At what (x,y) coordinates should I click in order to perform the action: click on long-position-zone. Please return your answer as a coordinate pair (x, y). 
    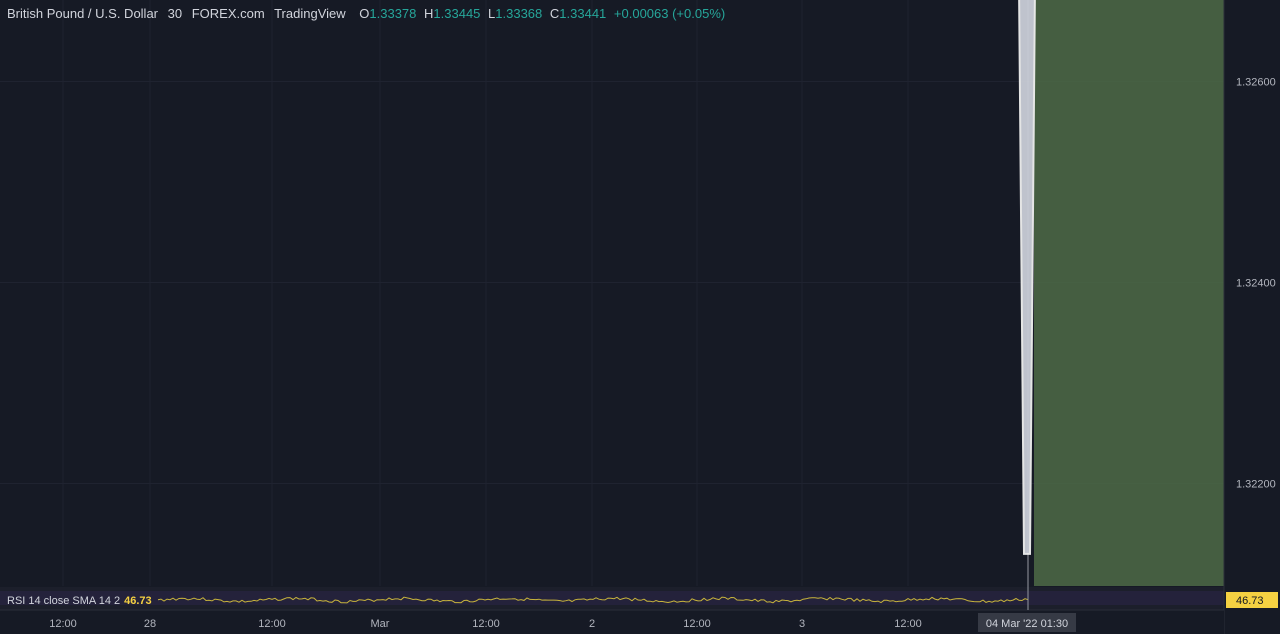
    Looking at the image, I should click on (1129, 293).